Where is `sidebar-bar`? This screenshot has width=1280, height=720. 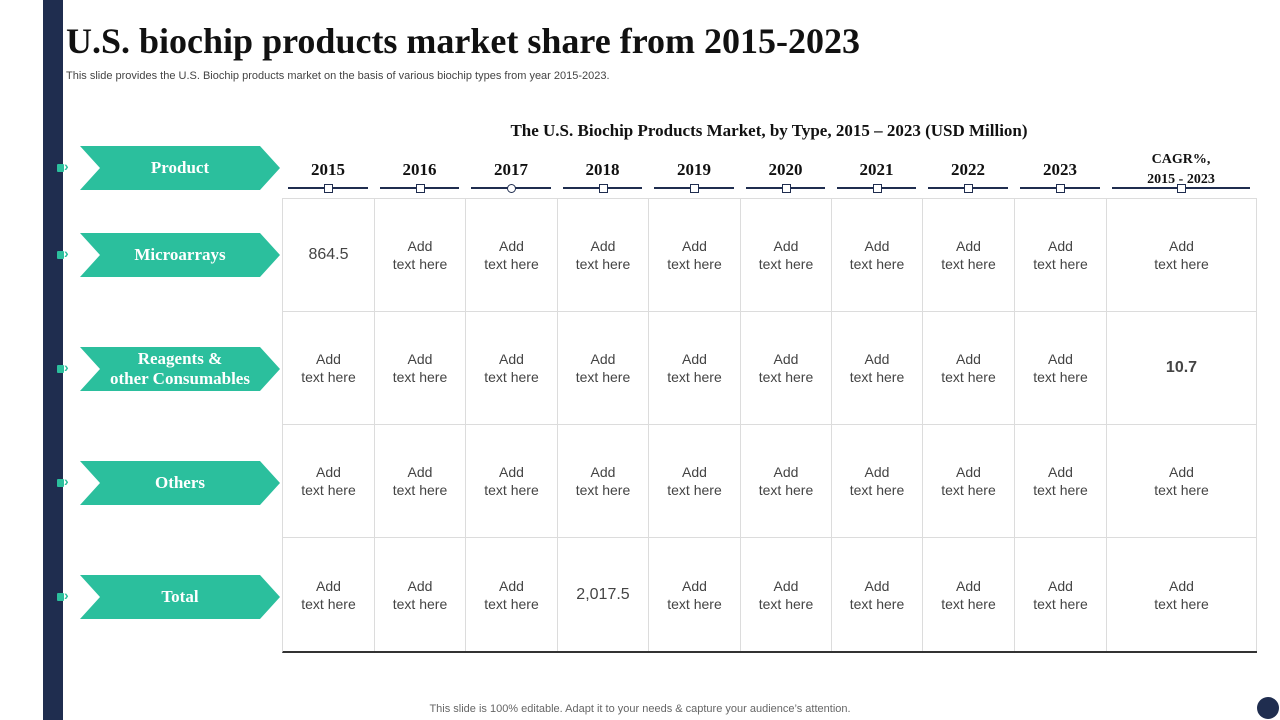
sidebar-bar is located at coordinates (53, 360).